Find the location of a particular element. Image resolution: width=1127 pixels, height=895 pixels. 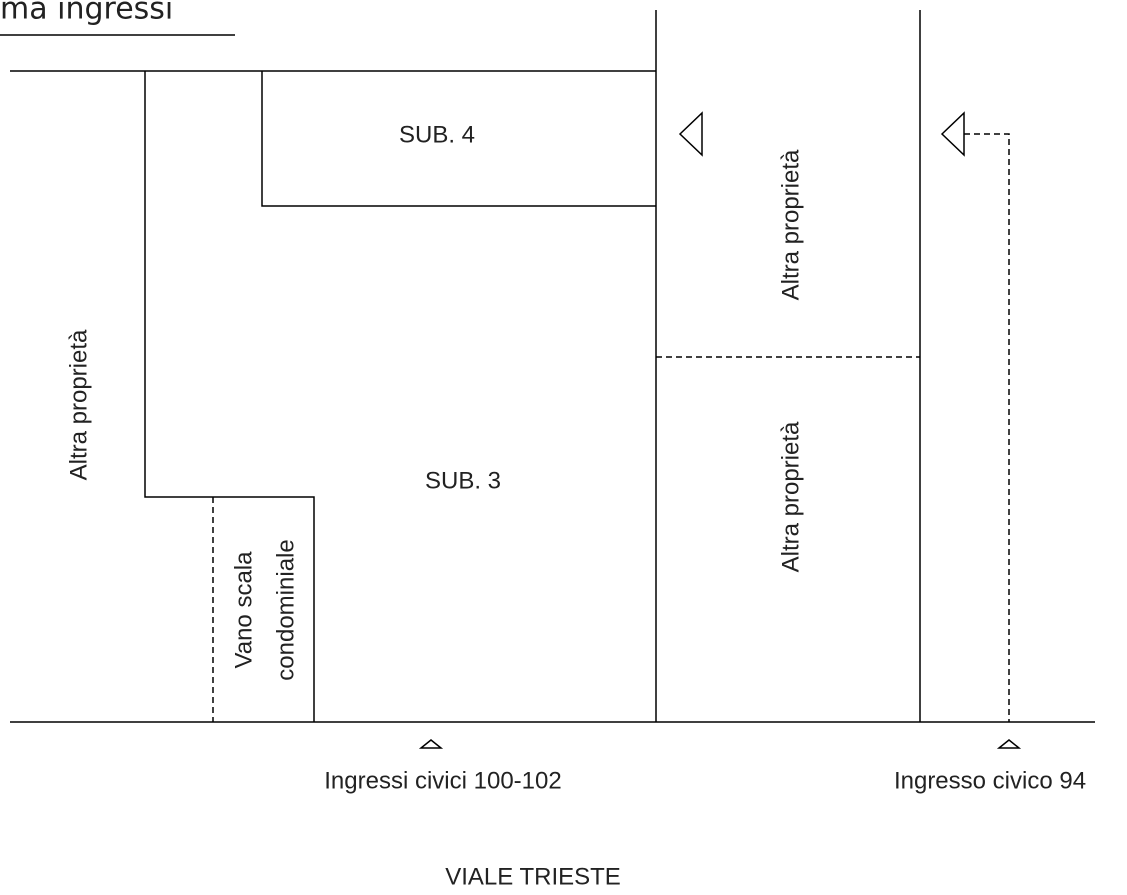

entrance-label: Ingressi civici 100-102 is located at coordinates (442, 780).